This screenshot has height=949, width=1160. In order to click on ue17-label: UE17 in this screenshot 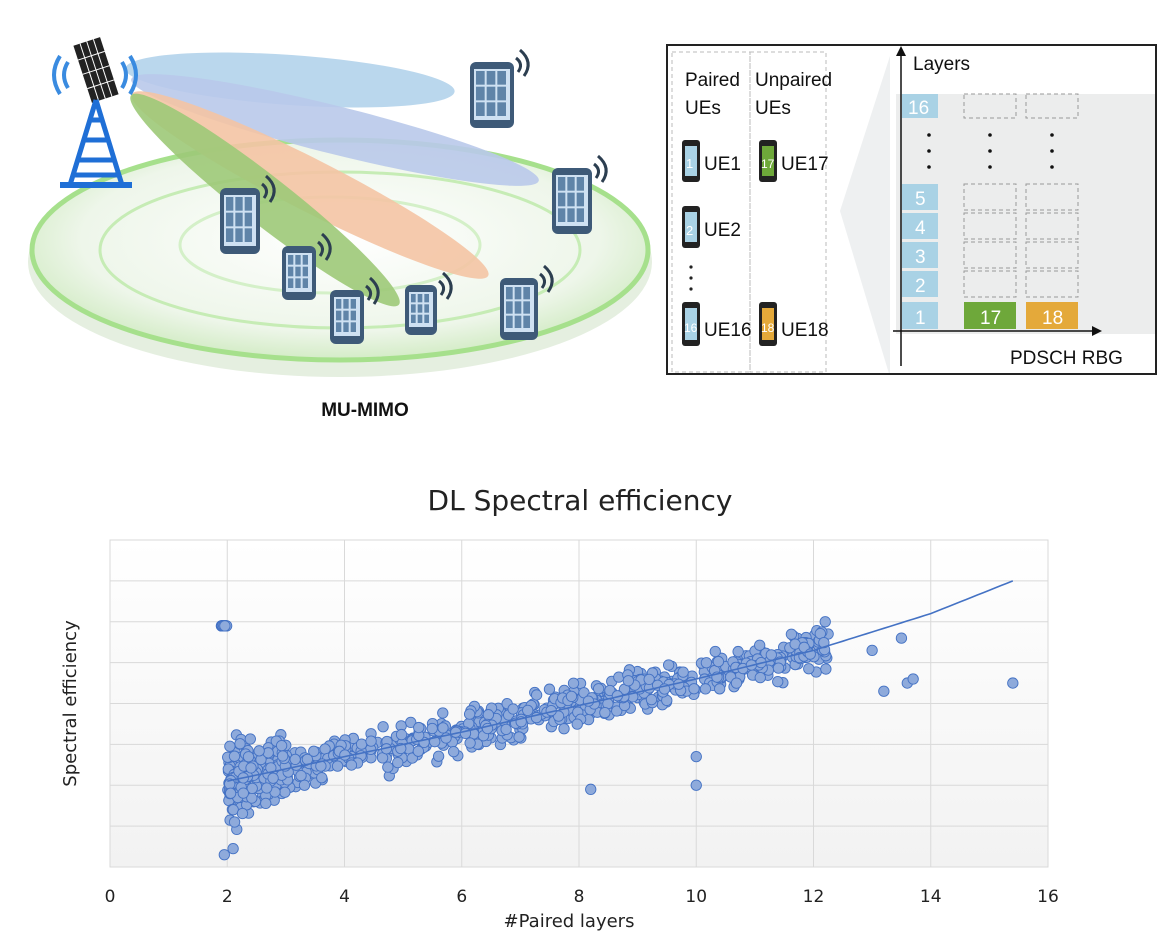, I will do `click(805, 164)`.